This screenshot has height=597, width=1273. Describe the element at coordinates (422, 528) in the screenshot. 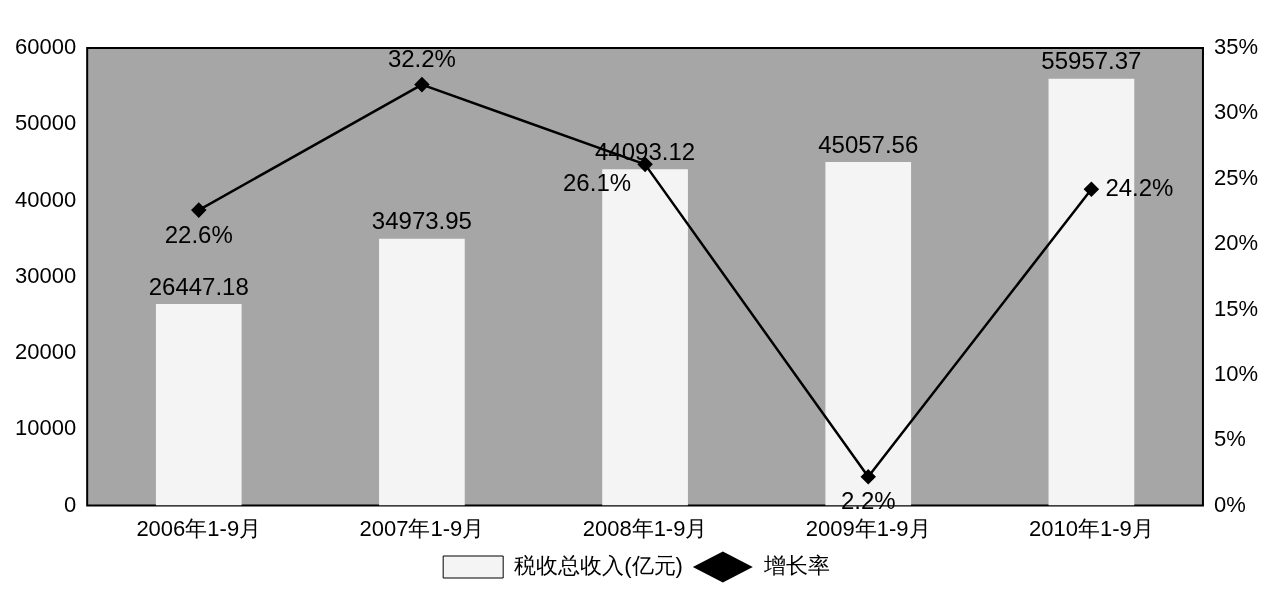

I see `x-tick-label: 2007年1-9月` at that location.